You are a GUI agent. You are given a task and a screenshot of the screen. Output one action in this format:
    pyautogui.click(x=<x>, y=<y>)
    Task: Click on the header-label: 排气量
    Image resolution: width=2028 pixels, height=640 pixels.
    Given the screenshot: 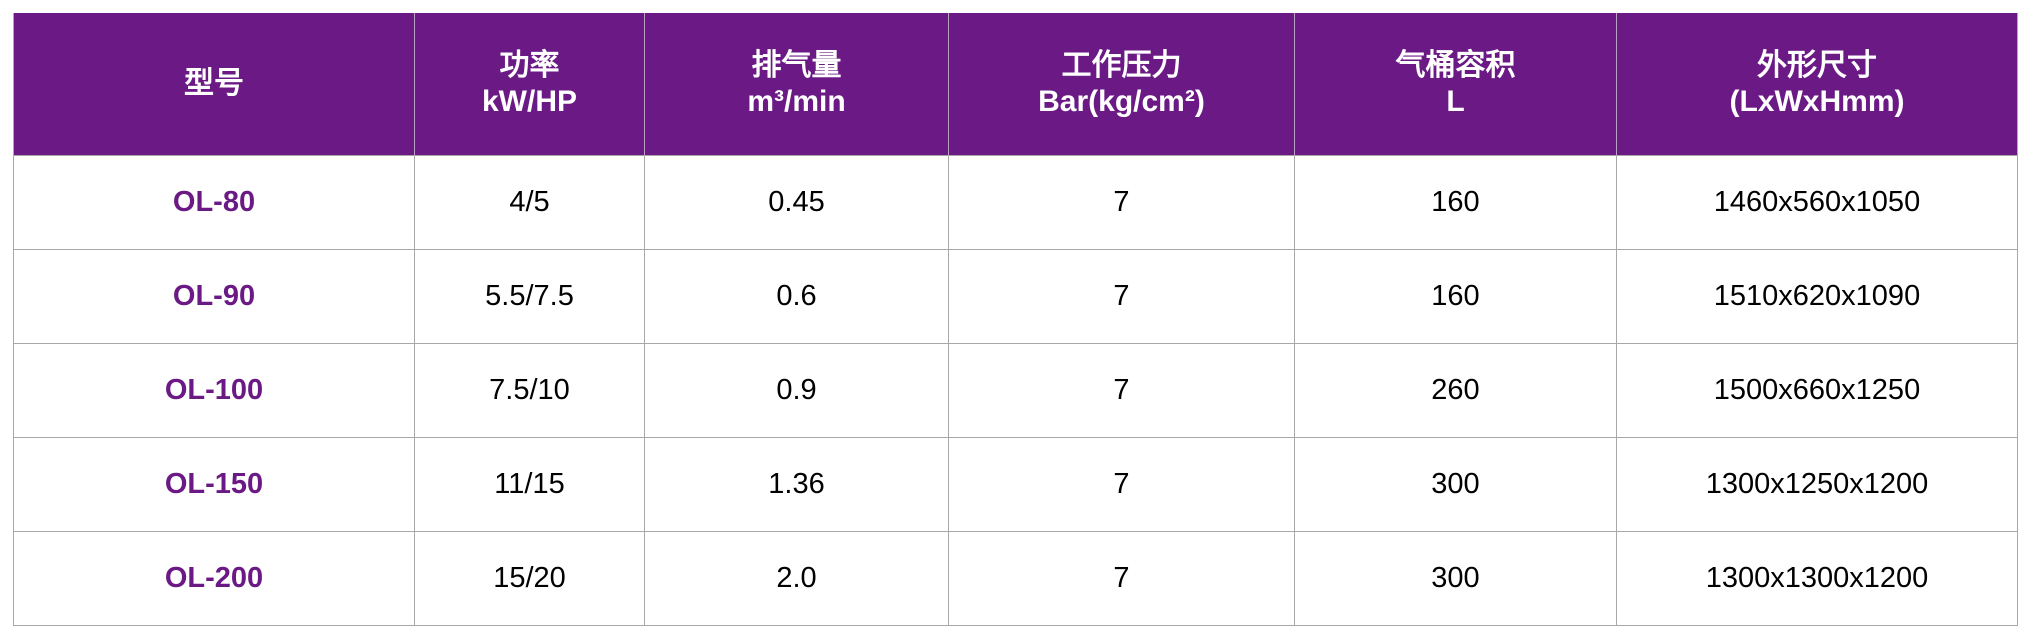 What is the action you would take?
    pyautogui.click(x=796, y=65)
    